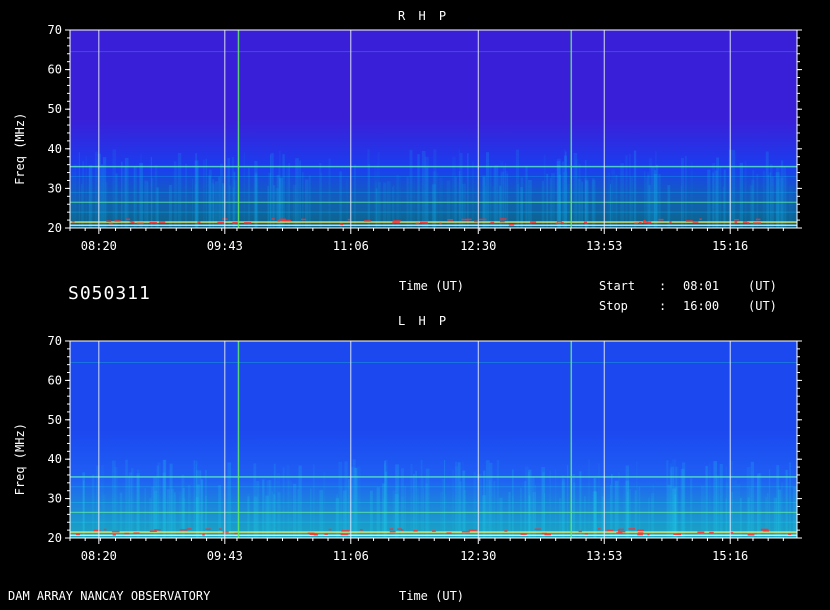  Describe the element at coordinates (225, 246) in the screenshot. I see `rhp-xtick-label: 09:43` at that location.